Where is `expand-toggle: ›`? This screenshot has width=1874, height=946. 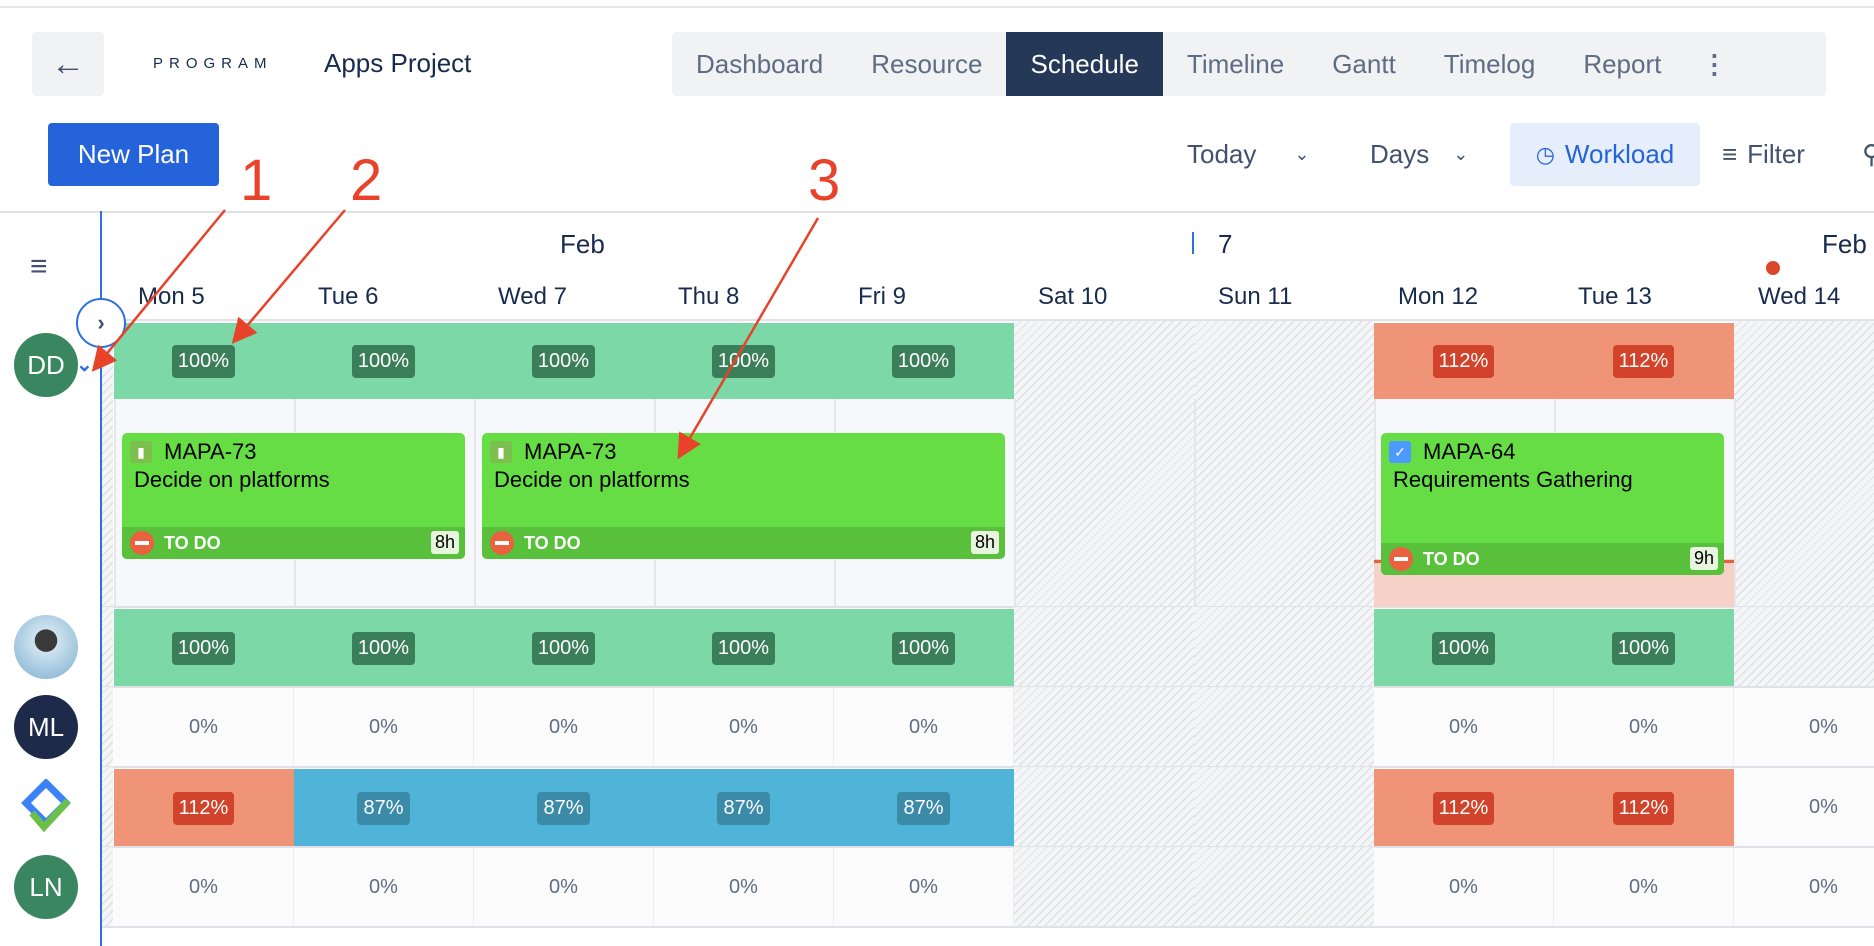
expand-toggle: › is located at coordinates (101, 323).